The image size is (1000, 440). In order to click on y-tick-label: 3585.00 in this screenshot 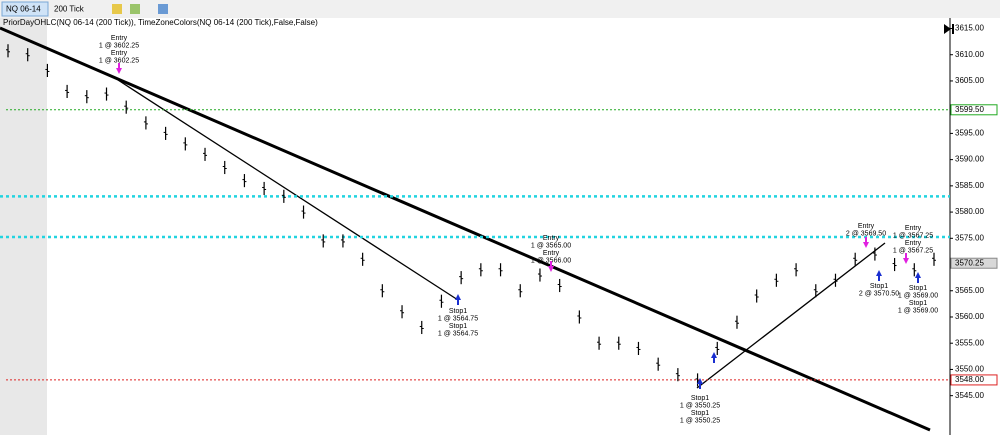, I will do `click(969, 185)`.